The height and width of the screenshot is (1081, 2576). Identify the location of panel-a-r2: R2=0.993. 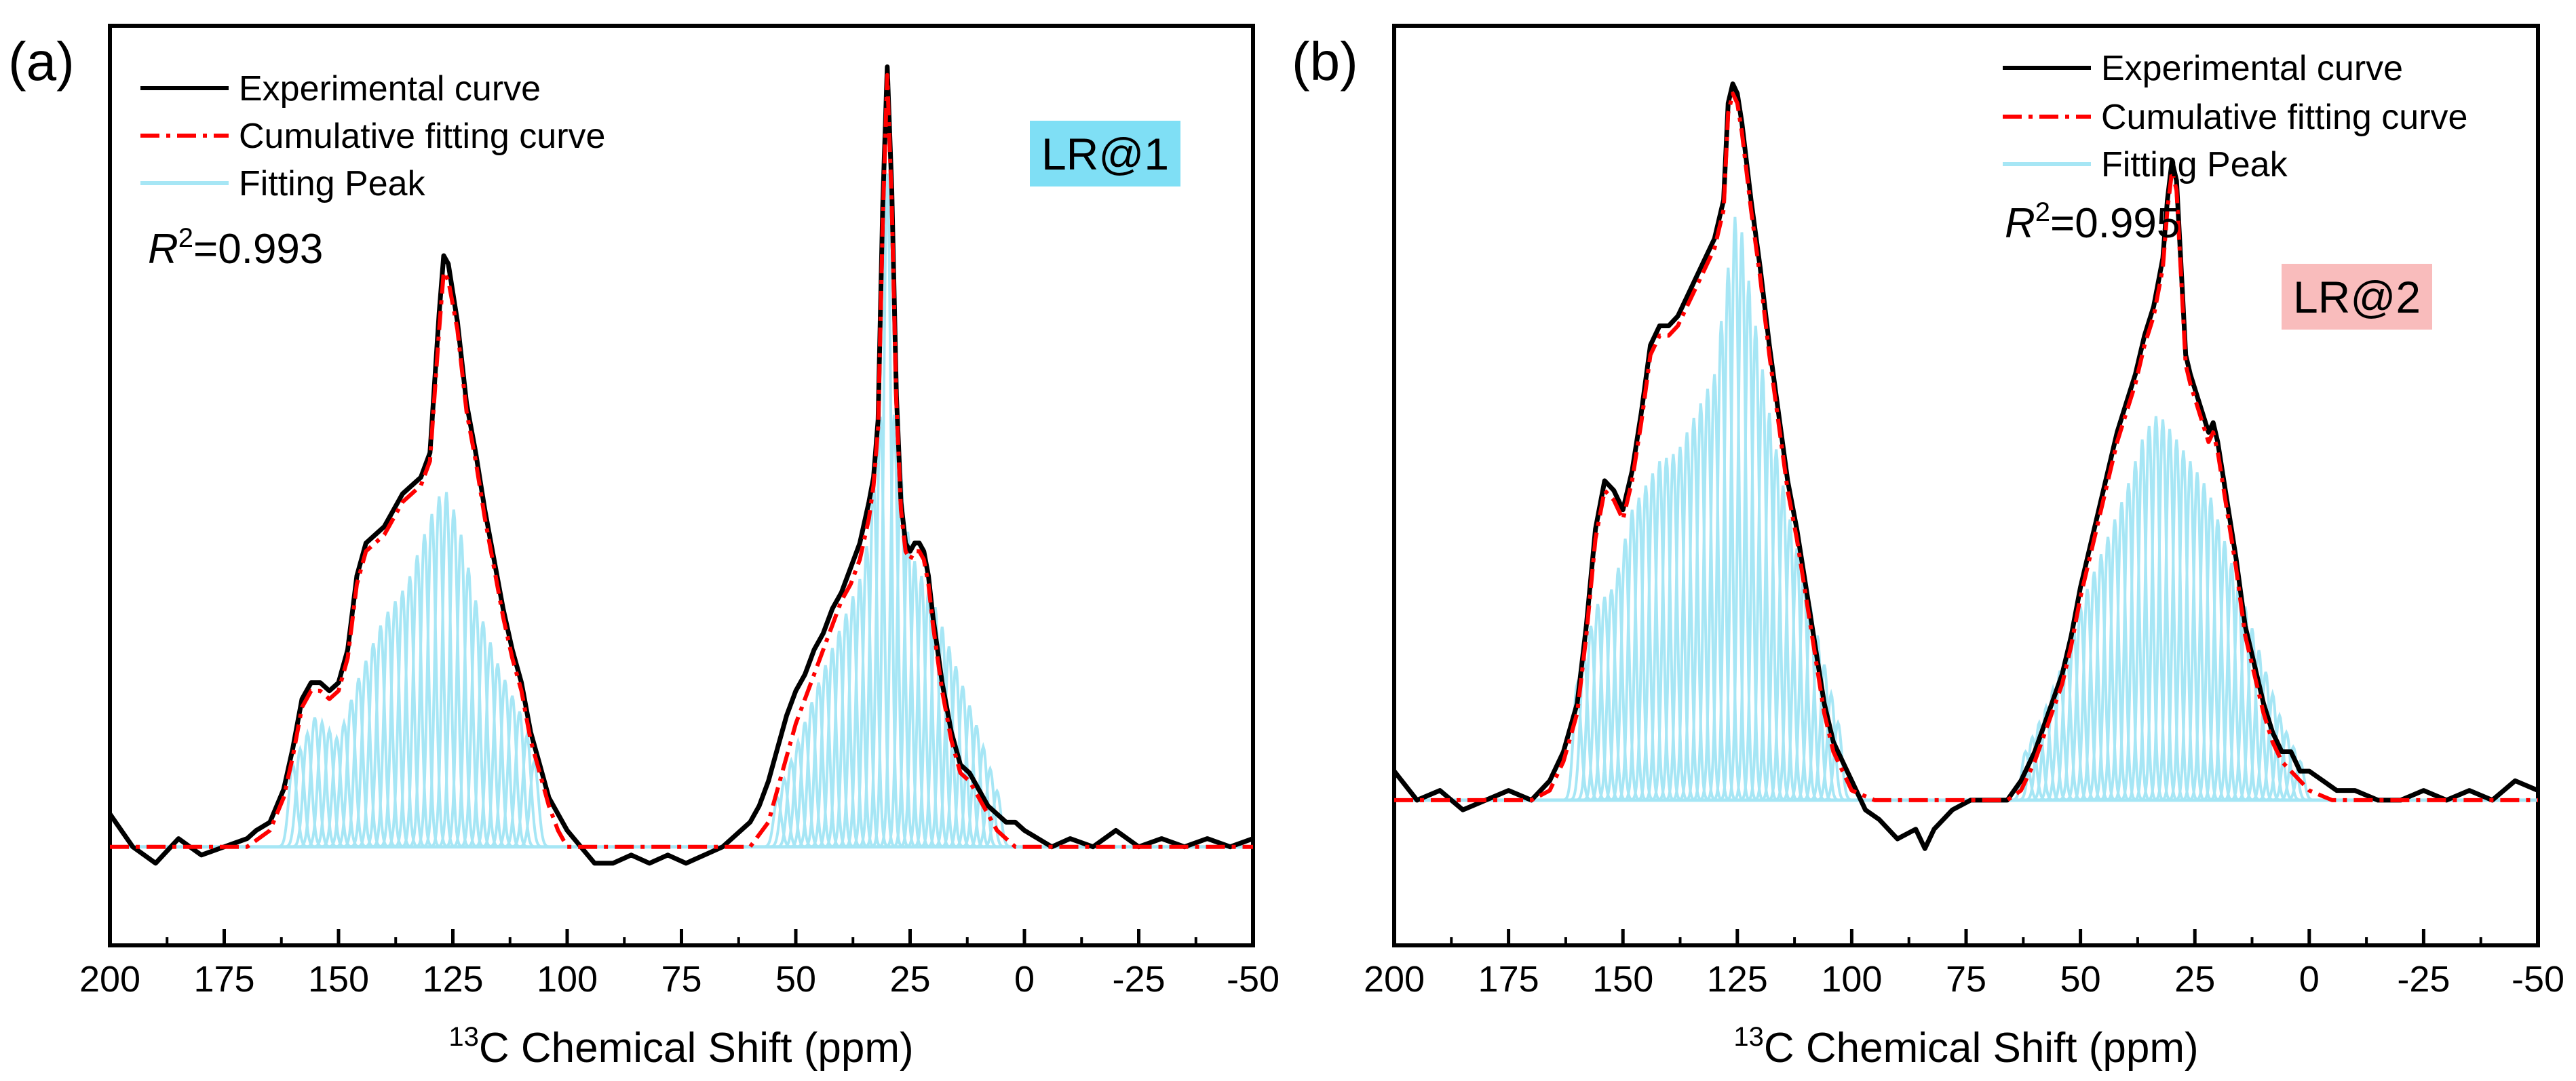
(235, 248).